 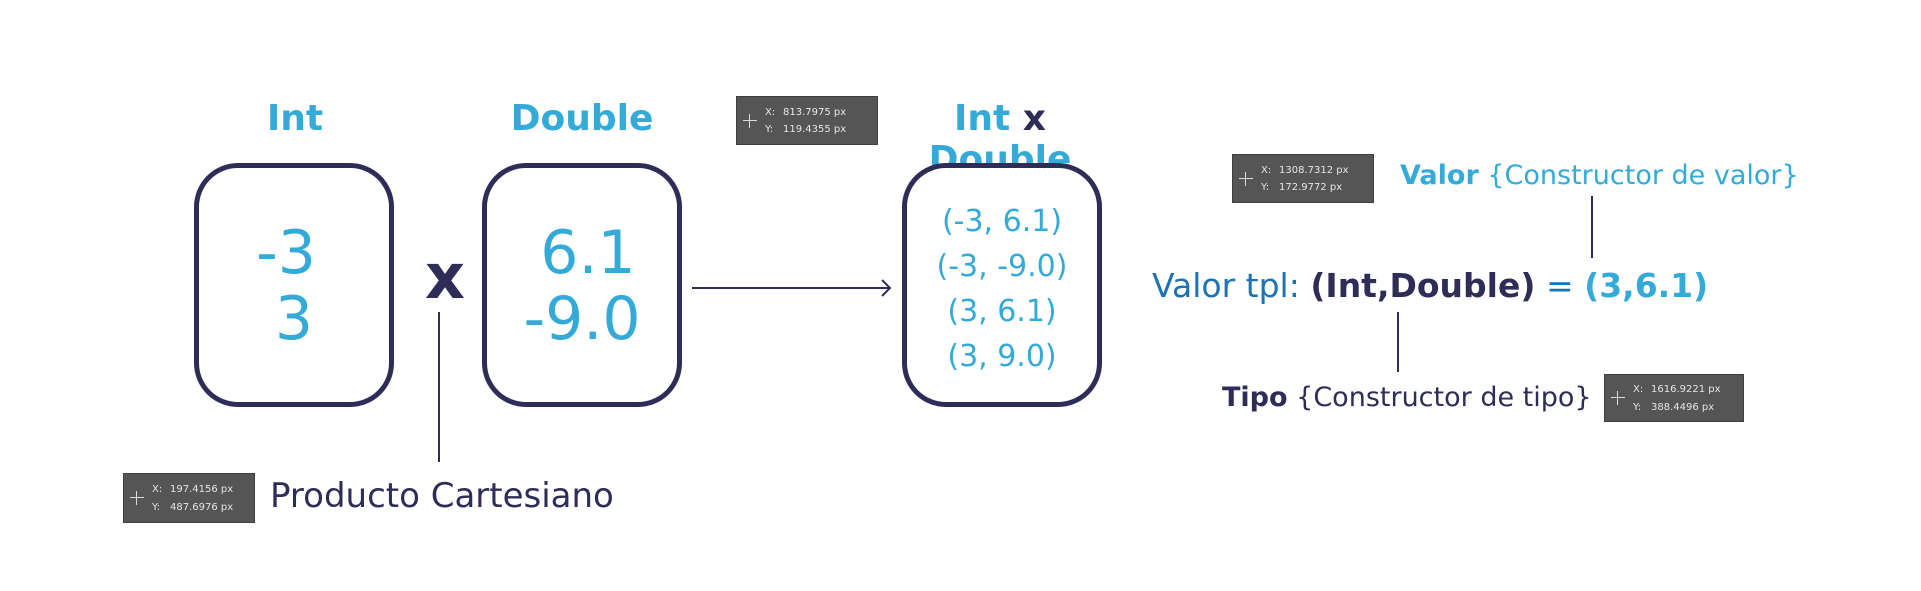 I want to click on type-constructor-annotation: Tipo {Constructor de tipo}, so click(x=1407, y=398).